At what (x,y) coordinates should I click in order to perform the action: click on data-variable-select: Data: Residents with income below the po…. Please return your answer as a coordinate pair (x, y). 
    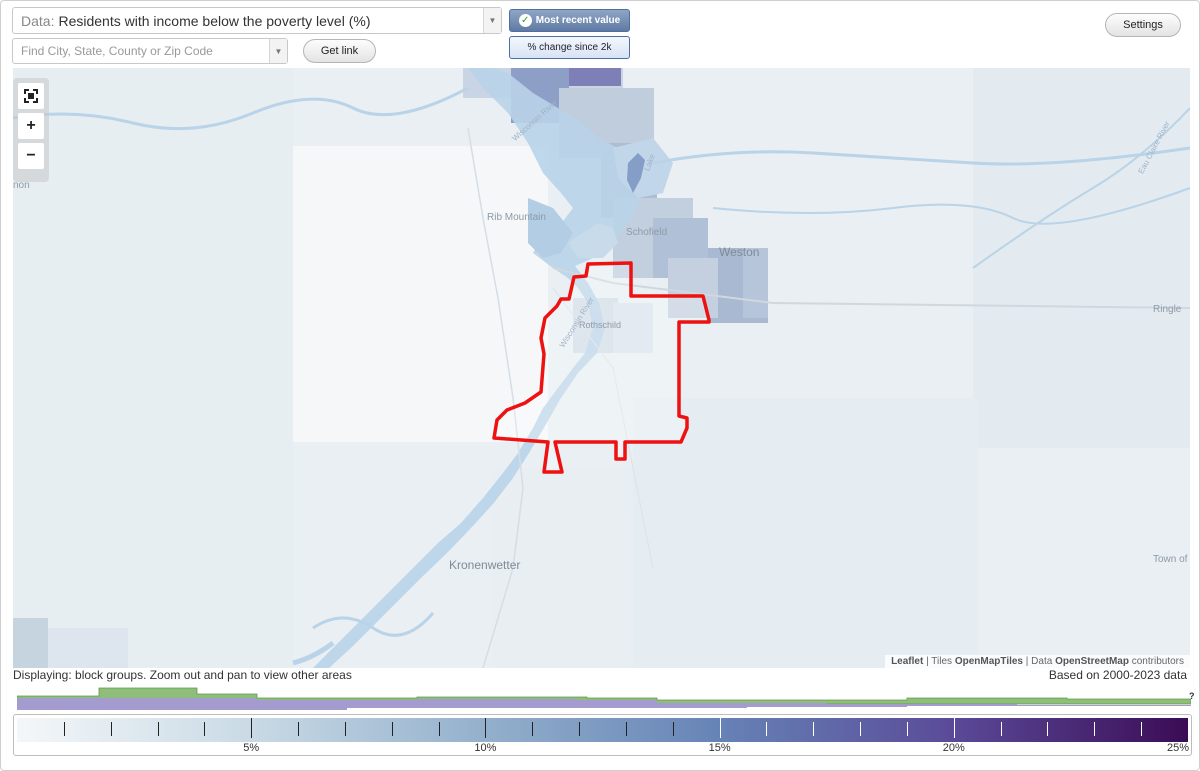
    Looking at the image, I should click on (257, 20).